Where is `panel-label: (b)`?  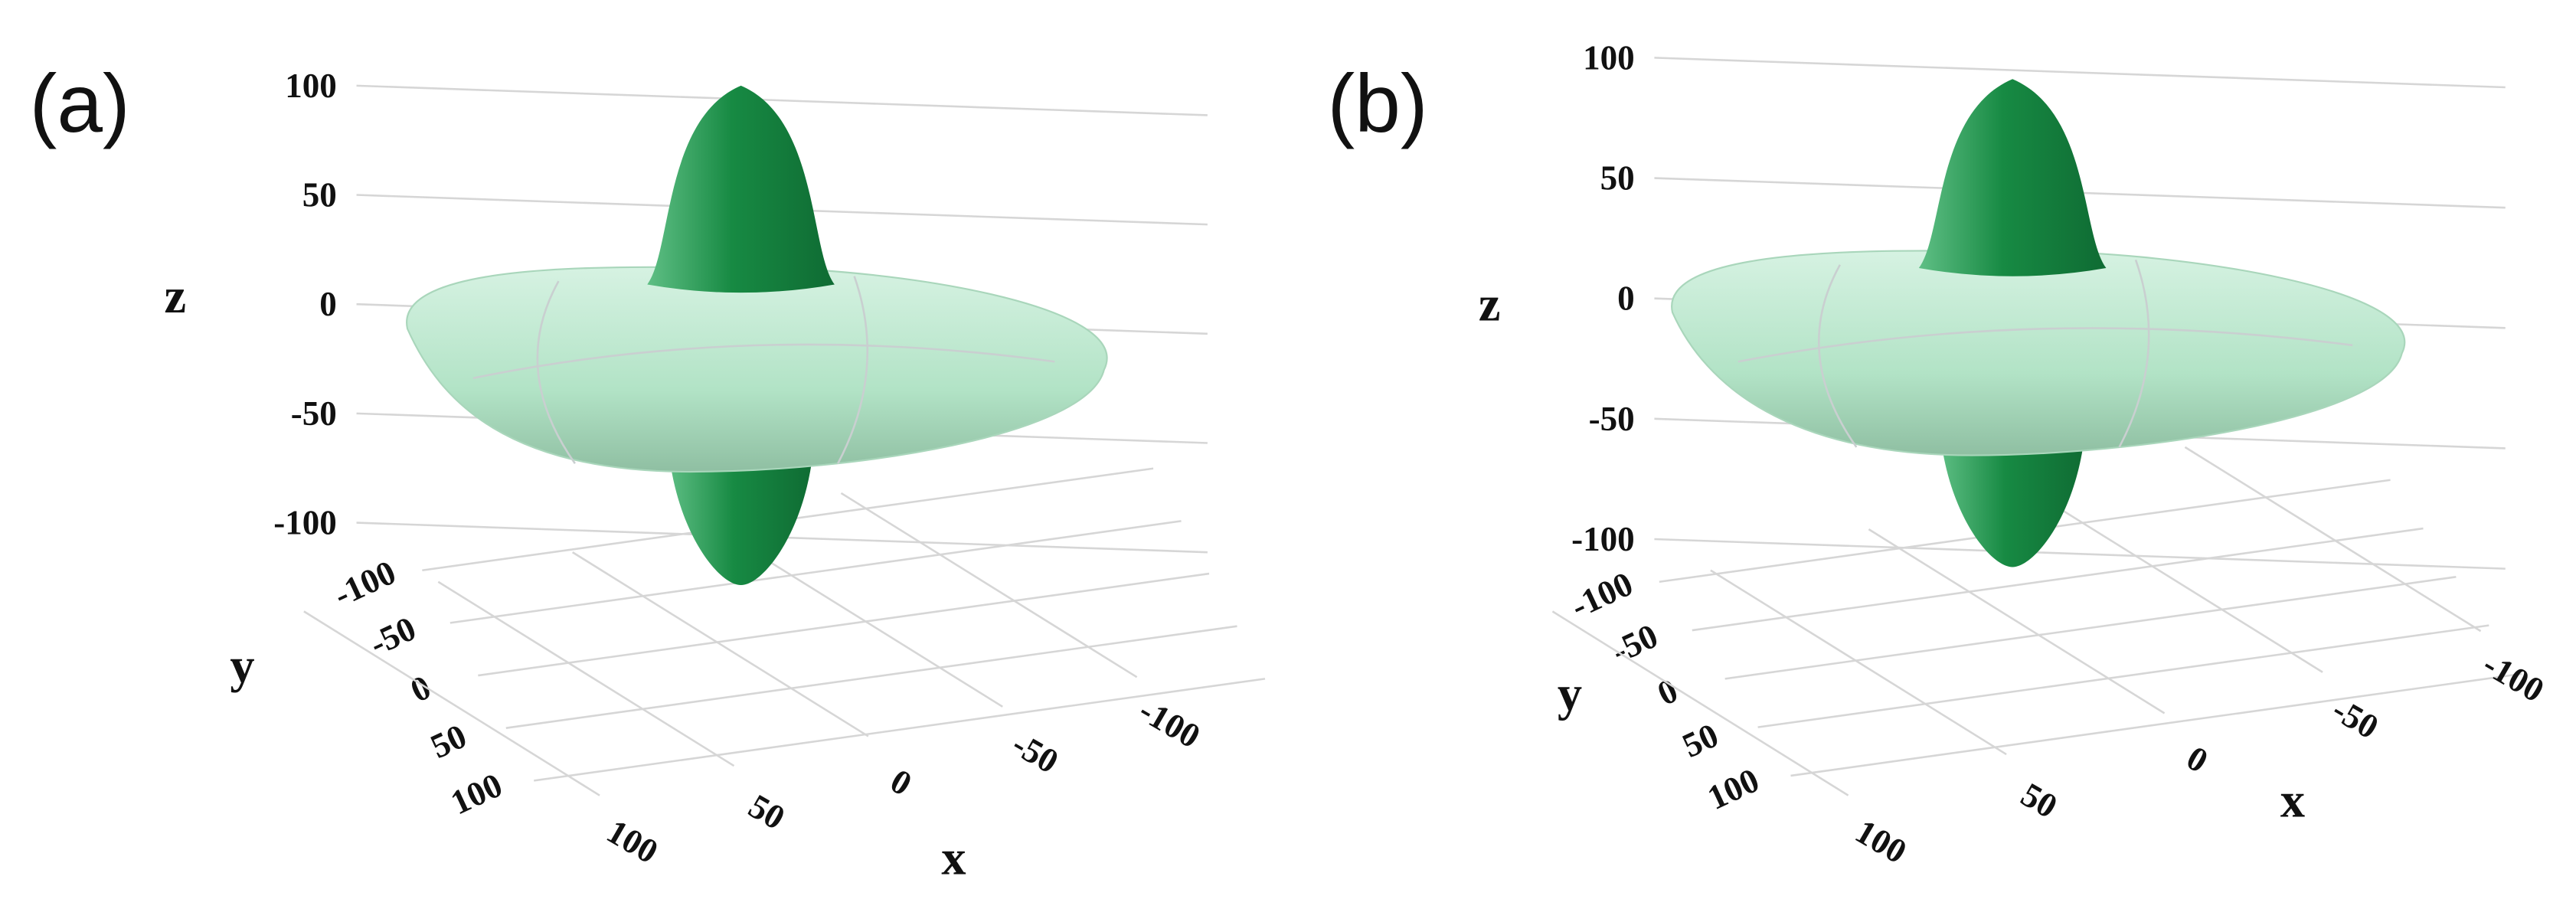
panel-label: (b) is located at coordinates (1377, 103).